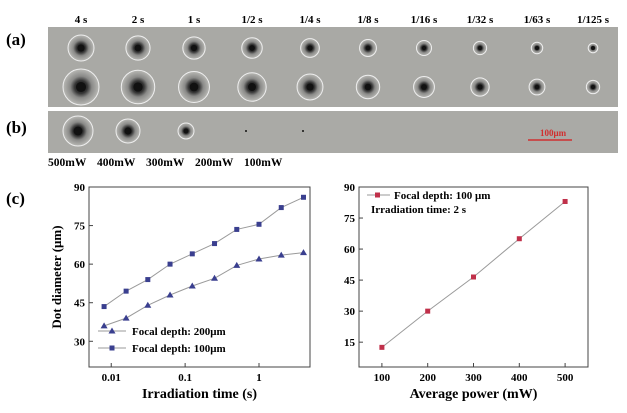 This screenshot has width=627, height=413. Describe the element at coordinates (214, 163) in the screenshot. I see `power-label: 200mW` at that location.